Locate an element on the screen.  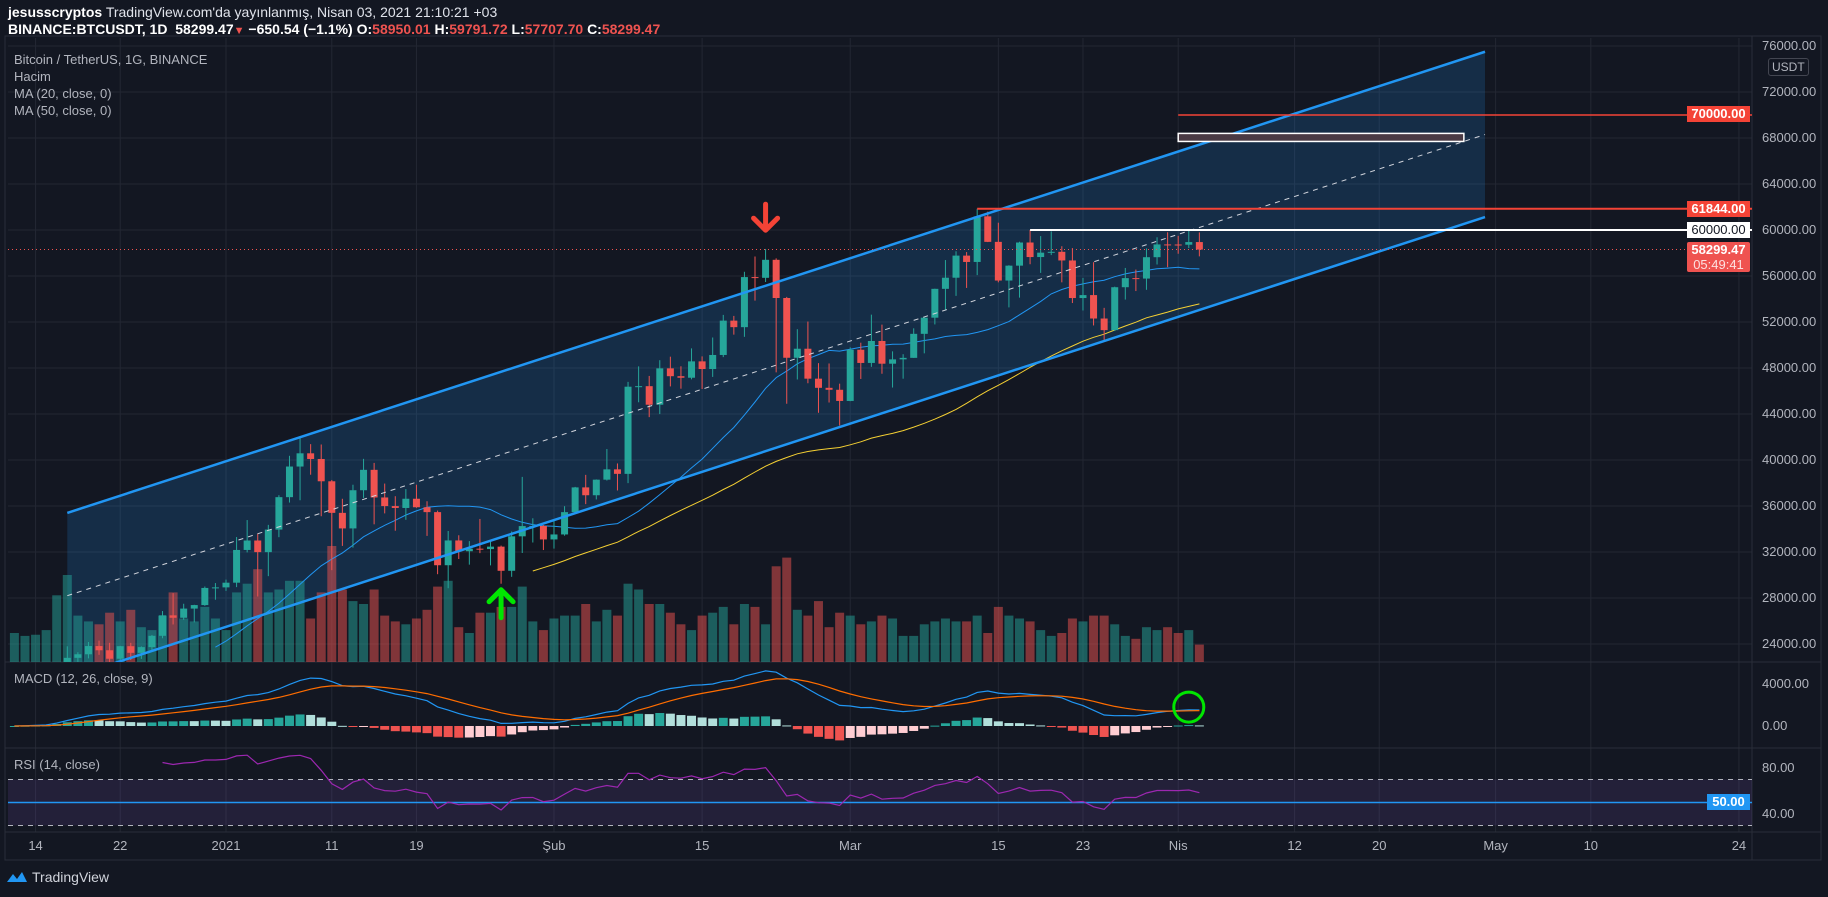
legend-ma50: MA (50, close, 0) is located at coordinates (63, 110).